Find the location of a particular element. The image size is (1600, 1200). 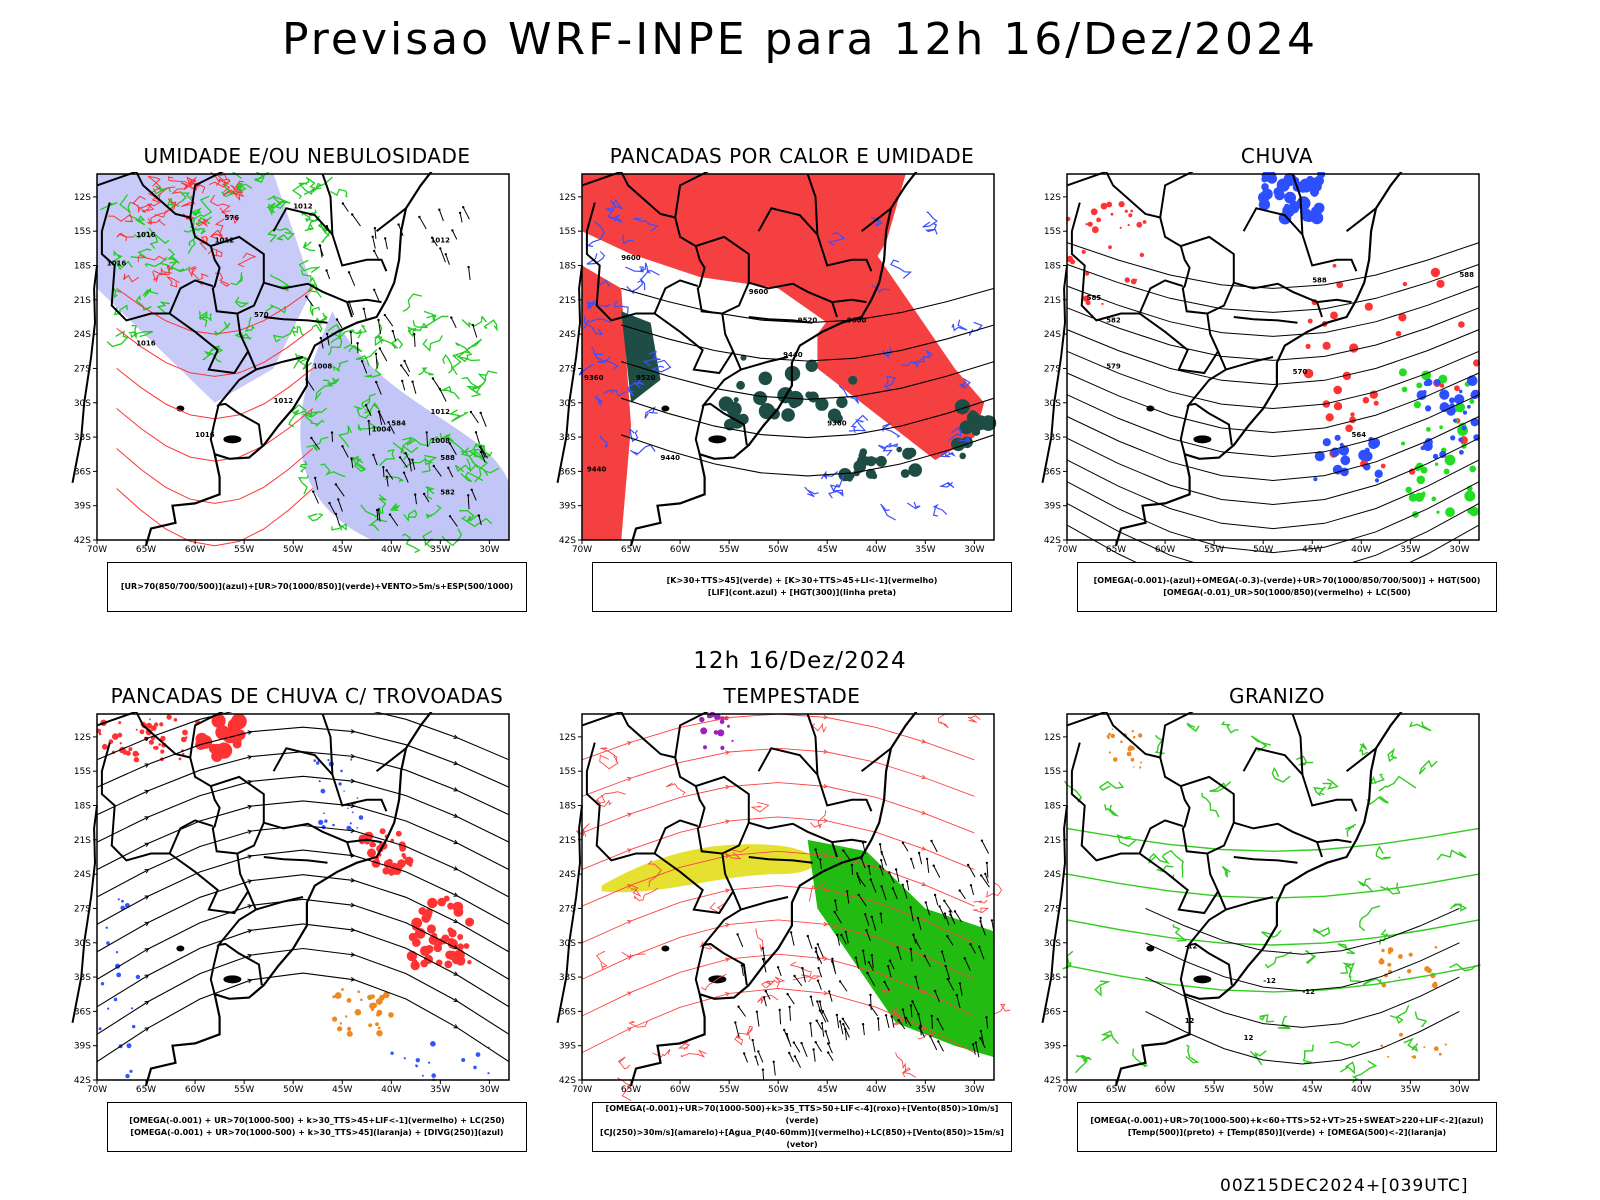

contour-label: 1008 is located at coordinates (323, 366).